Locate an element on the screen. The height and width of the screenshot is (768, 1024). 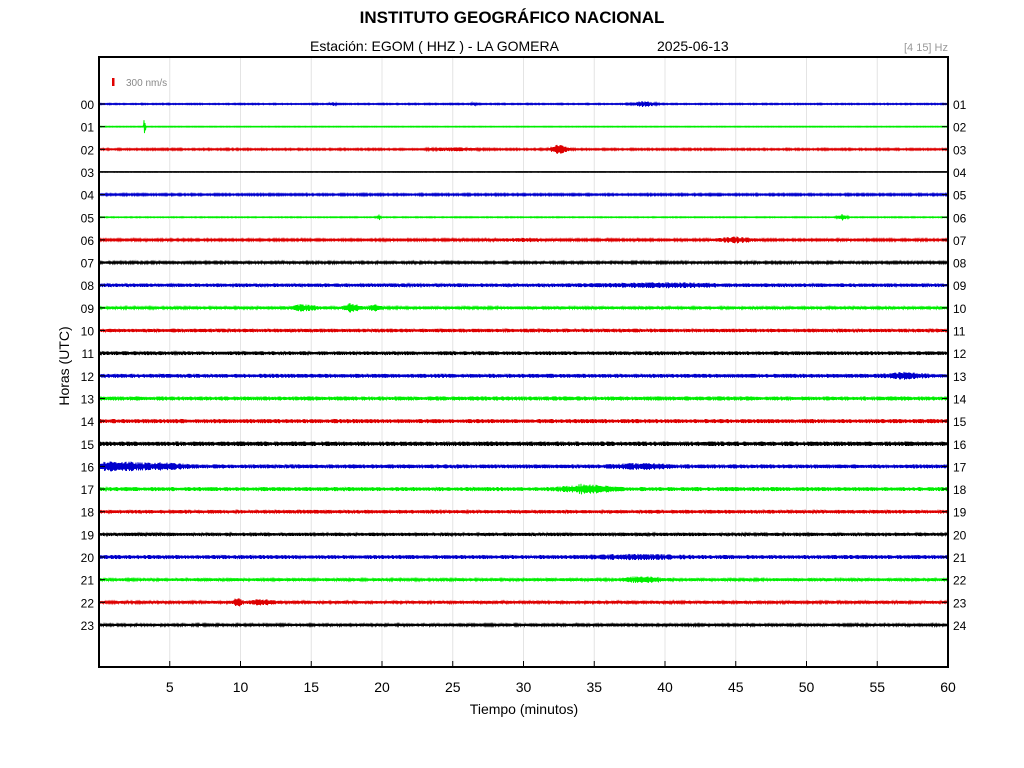
y-tick-label-right: 09 is located at coordinates (960, 286).